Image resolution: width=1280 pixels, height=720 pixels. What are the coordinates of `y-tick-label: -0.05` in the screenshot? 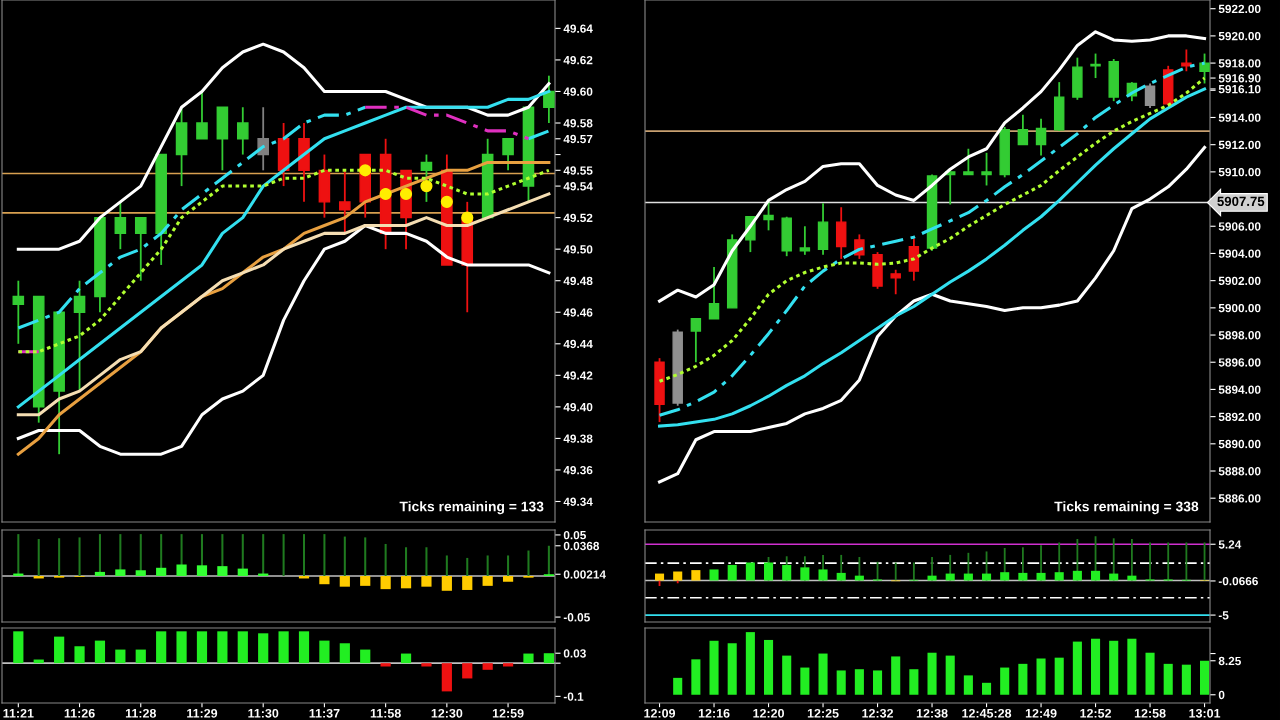 It's located at (576, 617).